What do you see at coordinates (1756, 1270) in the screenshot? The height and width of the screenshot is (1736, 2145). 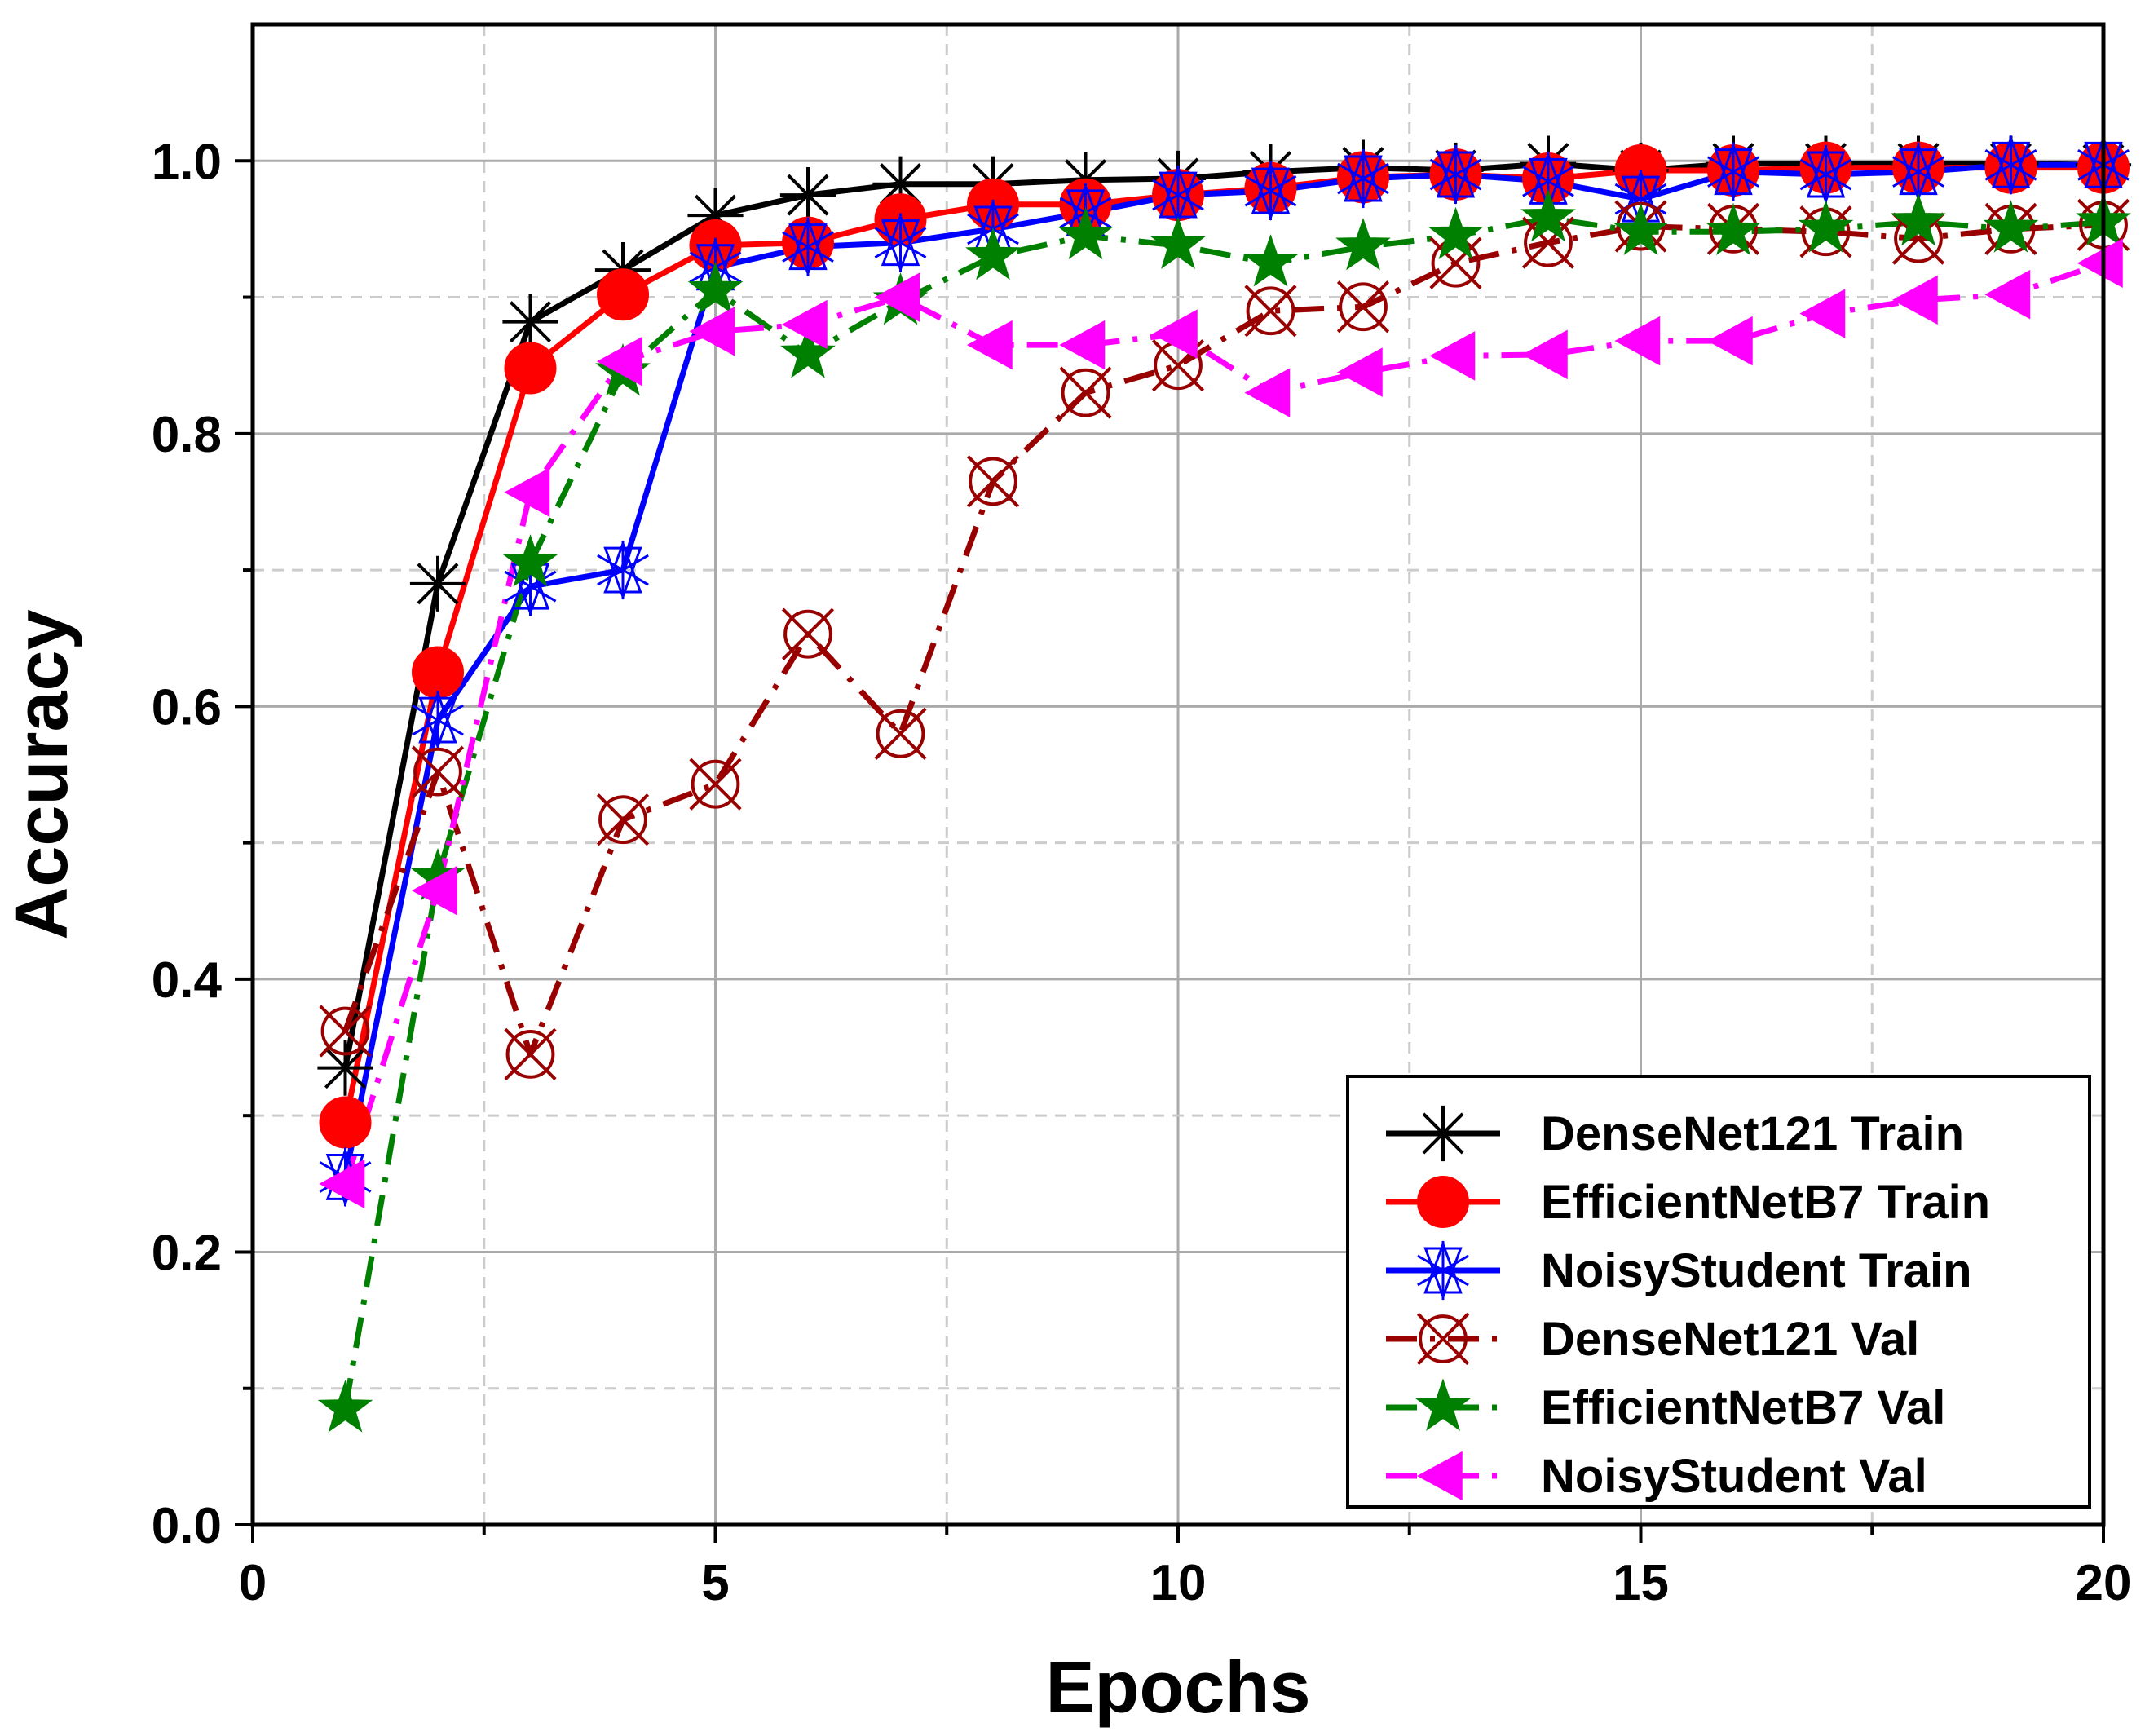 I see `legend-label: NoisyStudent Train` at bounding box center [1756, 1270].